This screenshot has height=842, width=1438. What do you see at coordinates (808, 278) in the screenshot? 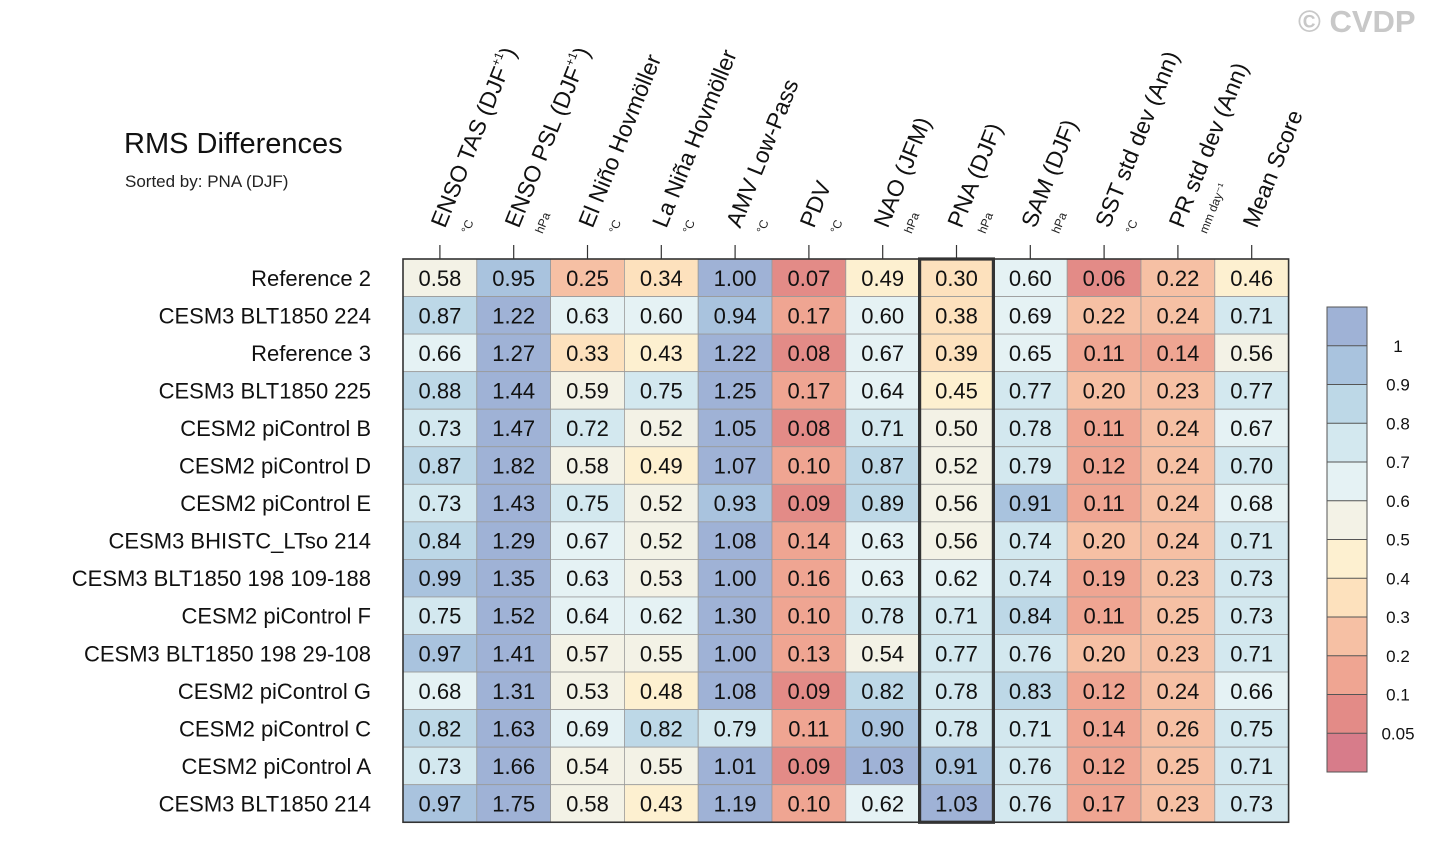
I see `cell-value: 0.07` at bounding box center [808, 278].